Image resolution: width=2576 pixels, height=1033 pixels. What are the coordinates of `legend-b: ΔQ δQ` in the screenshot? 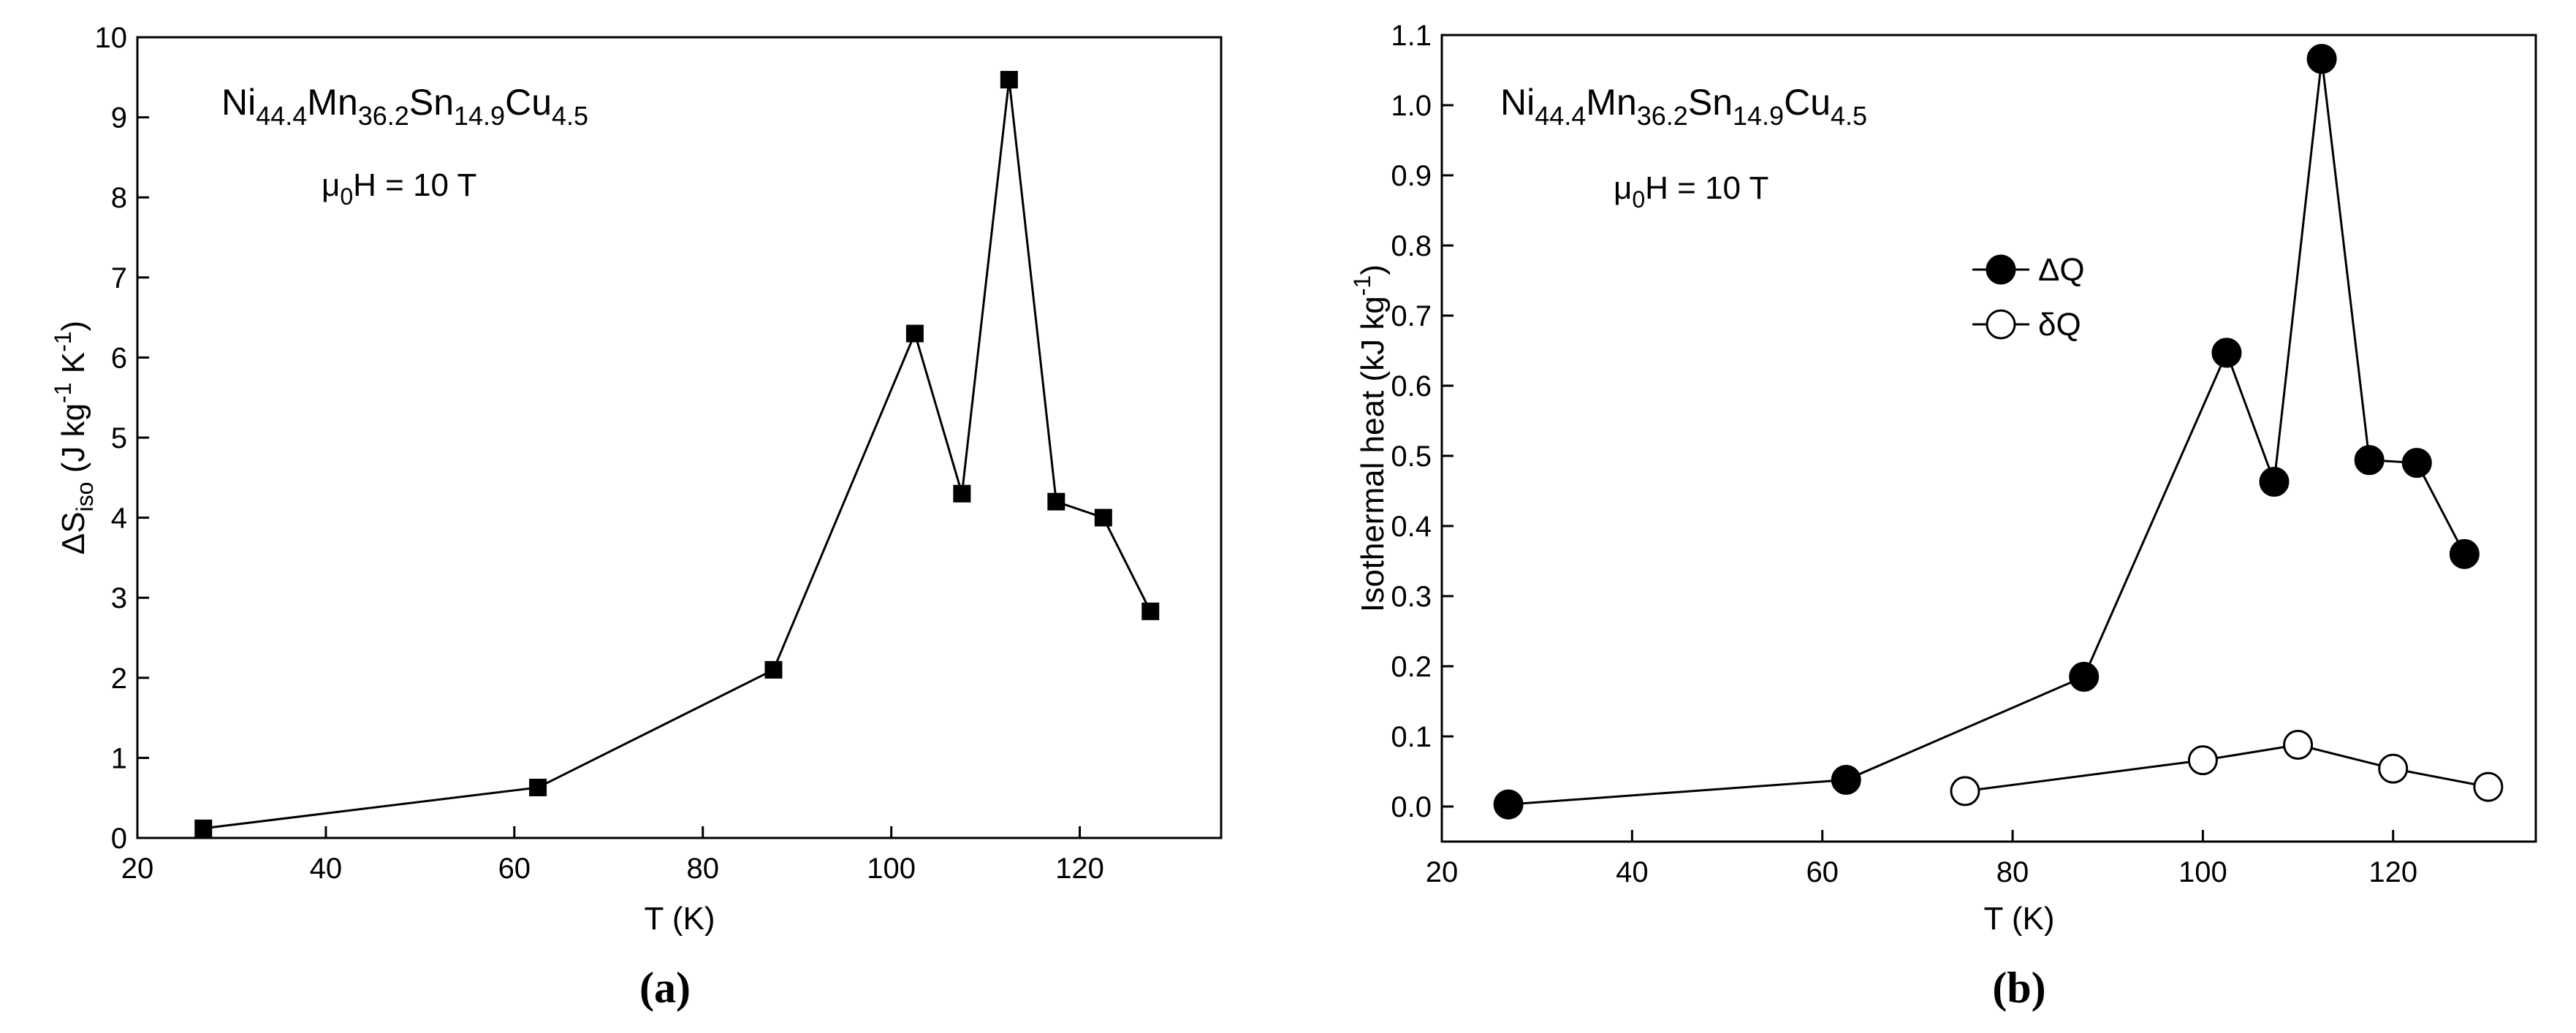 It's located at (2028, 297).